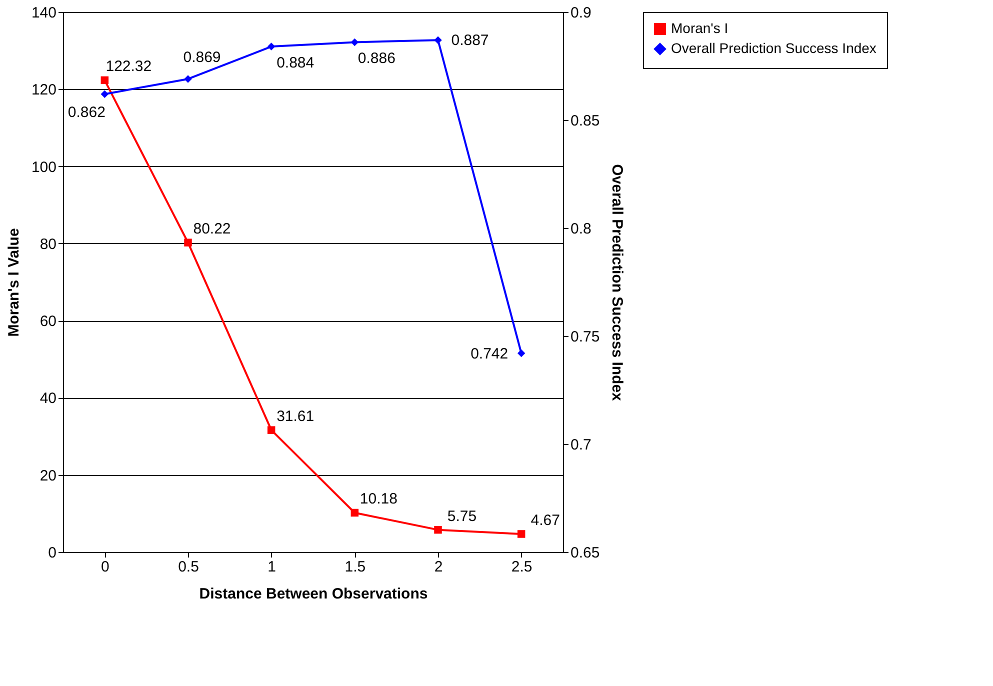 This screenshot has width=993, height=686. I want to click on data-label: 31.61, so click(295, 417).